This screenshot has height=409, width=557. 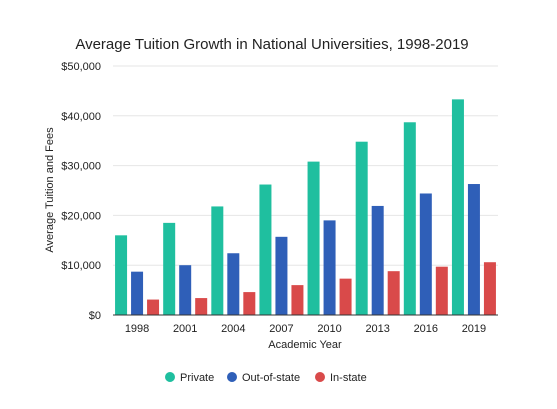 What do you see at coordinates (271, 378) in the screenshot?
I see `legend-label: Out-of-state` at bounding box center [271, 378].